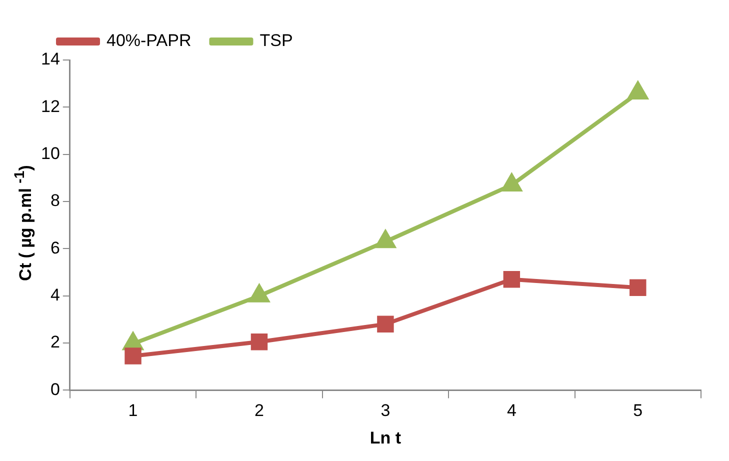 The image size is (729, 461). Describe the element at coordinates (133, 410) in the screenshot. I see `x-tick-label: 1` at that location.